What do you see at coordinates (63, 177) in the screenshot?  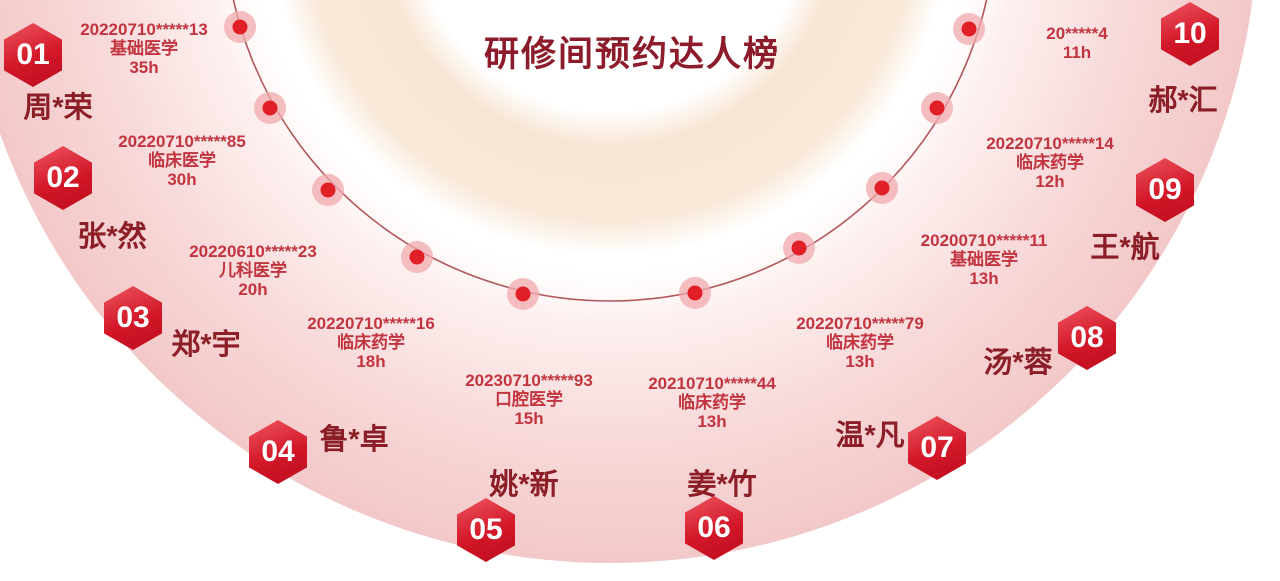 I see `rank-number: 02` at bounding box center [63, 177].